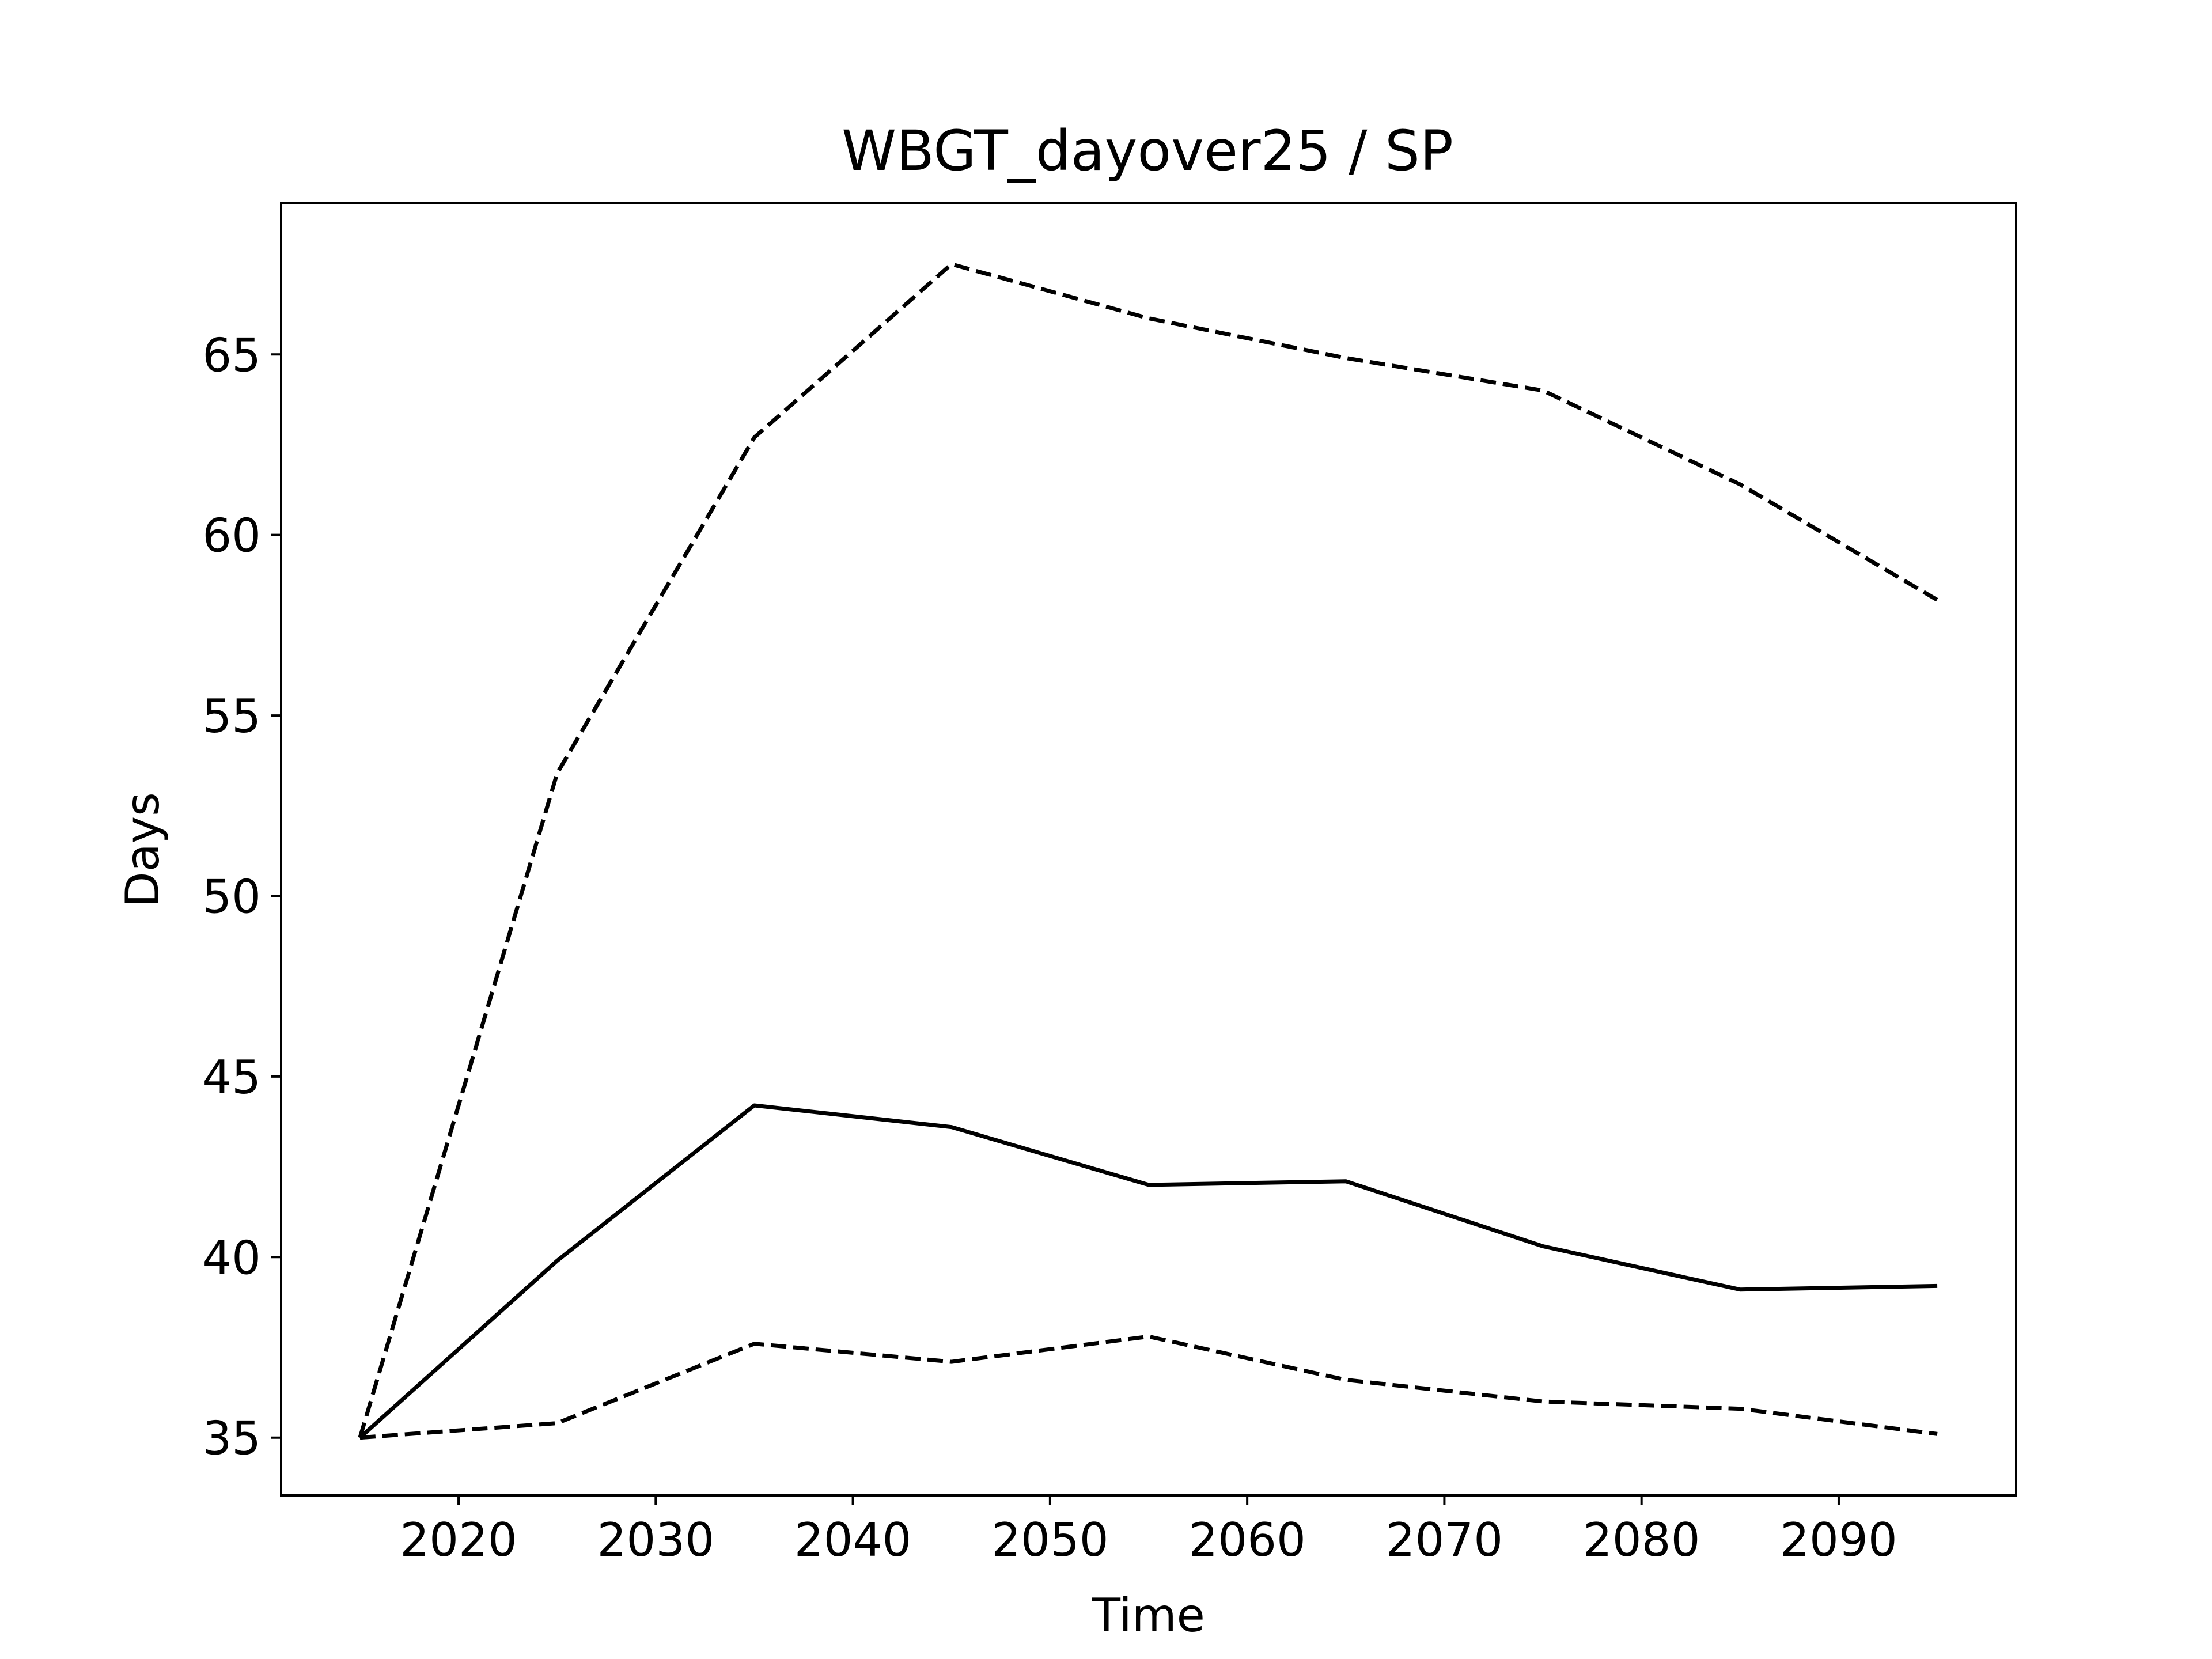 The width and height of the screenshot is (2212, 1659). I want to click on x-tick-label: 2070, so click(1444, 1540).